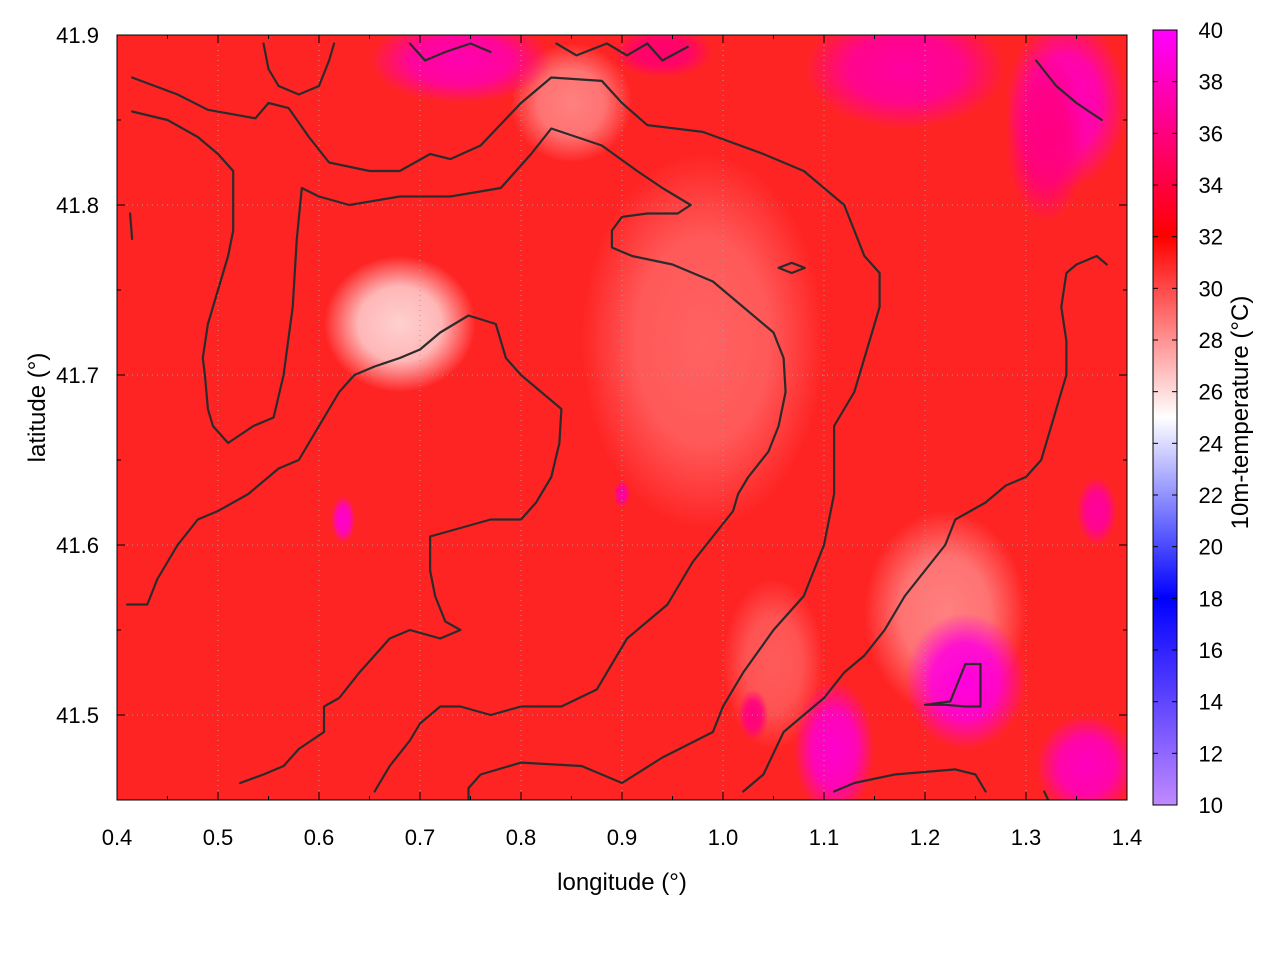  I want to click on colorbar-tick-label: 12, so click(1211, 753).